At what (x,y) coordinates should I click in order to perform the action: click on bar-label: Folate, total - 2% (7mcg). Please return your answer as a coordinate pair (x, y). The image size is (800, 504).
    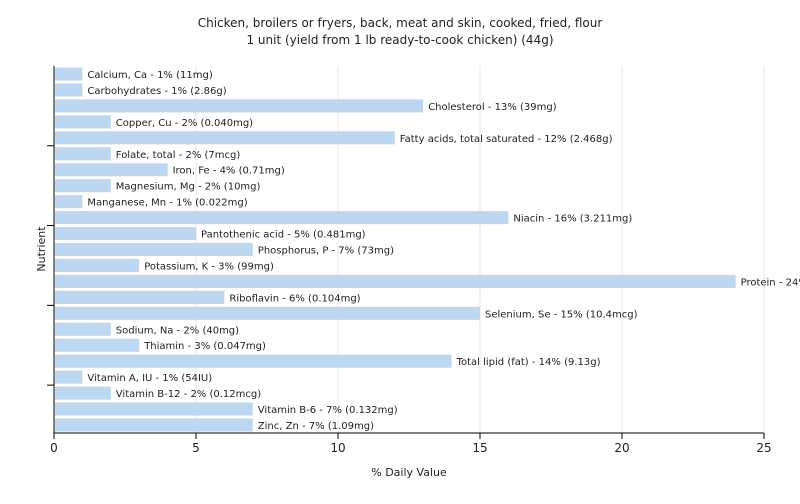
    Looking at the image, I should click on (178, 155).